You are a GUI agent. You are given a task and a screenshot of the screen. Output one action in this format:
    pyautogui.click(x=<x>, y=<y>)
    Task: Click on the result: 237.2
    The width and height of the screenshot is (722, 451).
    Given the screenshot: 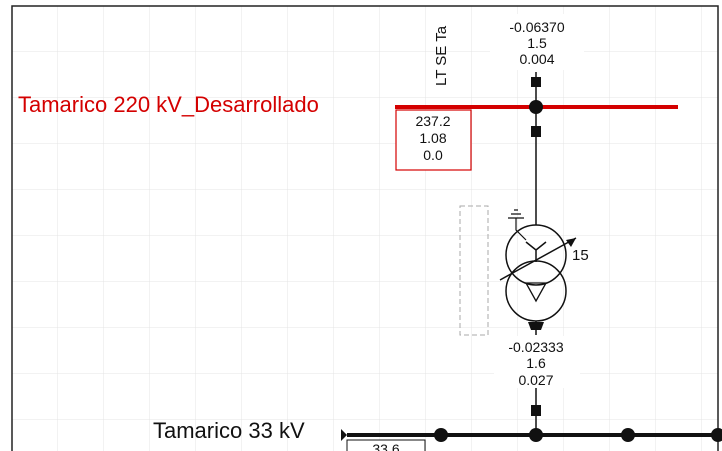 What is the action you would take?
    pyautogui.click(x=432, y=121)
    